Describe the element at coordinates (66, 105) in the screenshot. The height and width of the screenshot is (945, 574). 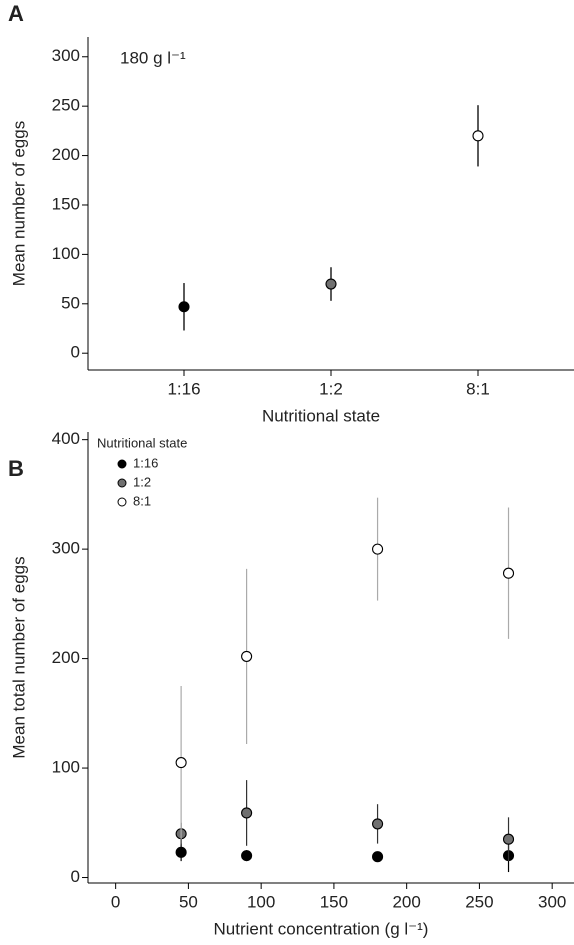
I see `y-tick-label: 250` at that location.